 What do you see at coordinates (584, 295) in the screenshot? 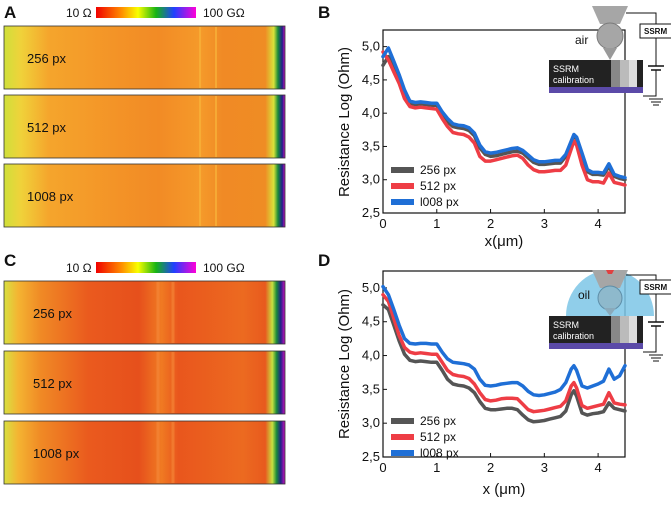
I see `inset-d-medium-label: oil` at bounding box center [584, 295].